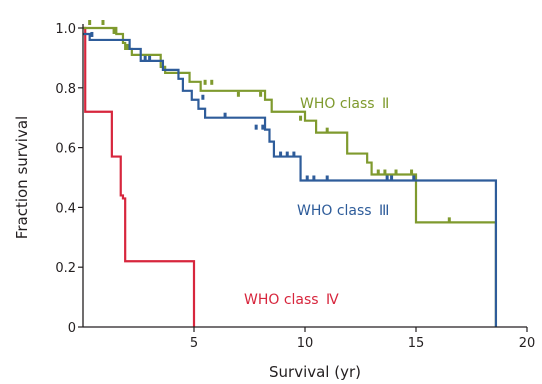  I want to click on series-label-numeral: II, so click(385, 104).